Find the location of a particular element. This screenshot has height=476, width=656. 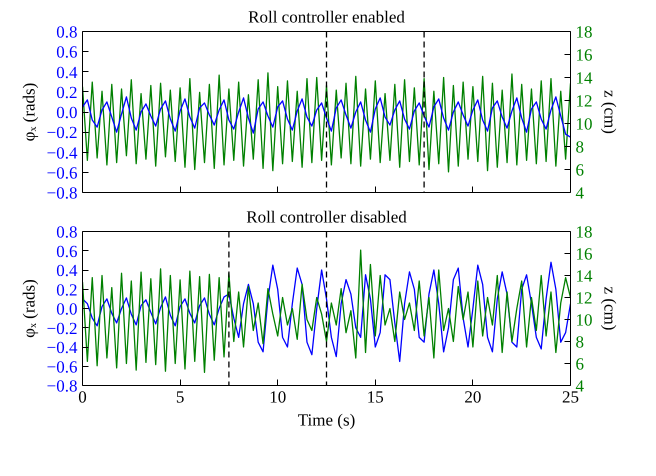

x-tick-label: 5 is located at coordinates (180, 397).